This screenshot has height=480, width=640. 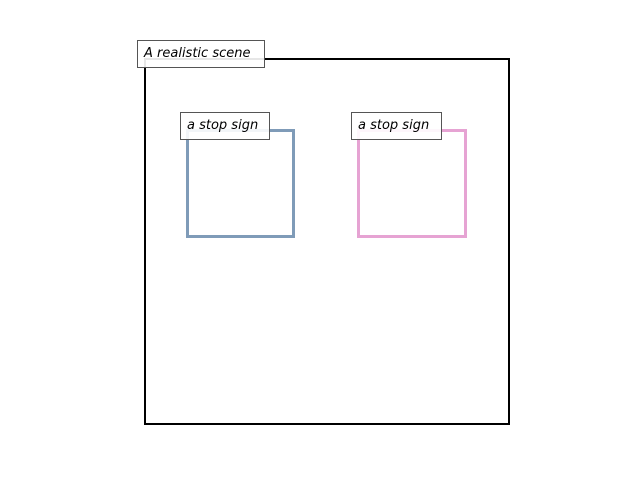 What do you see at coordinates (225, 126) in the screenshot?
I see `object-label-left: a stop sign` at bounding box center [225, 126].